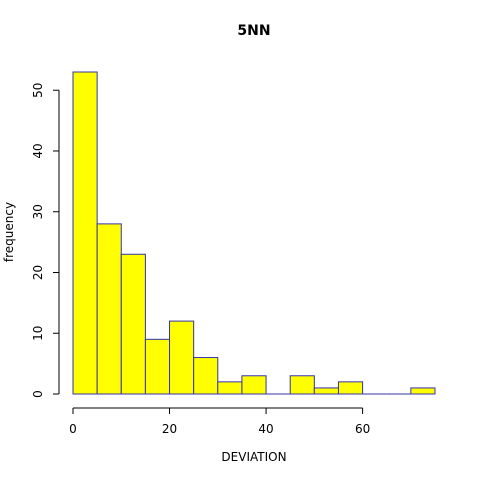  What do you see at coordinates (38, 333) in the screenshot?
I see `y-tick-label-10: 10` at bounding box center [38, 333].